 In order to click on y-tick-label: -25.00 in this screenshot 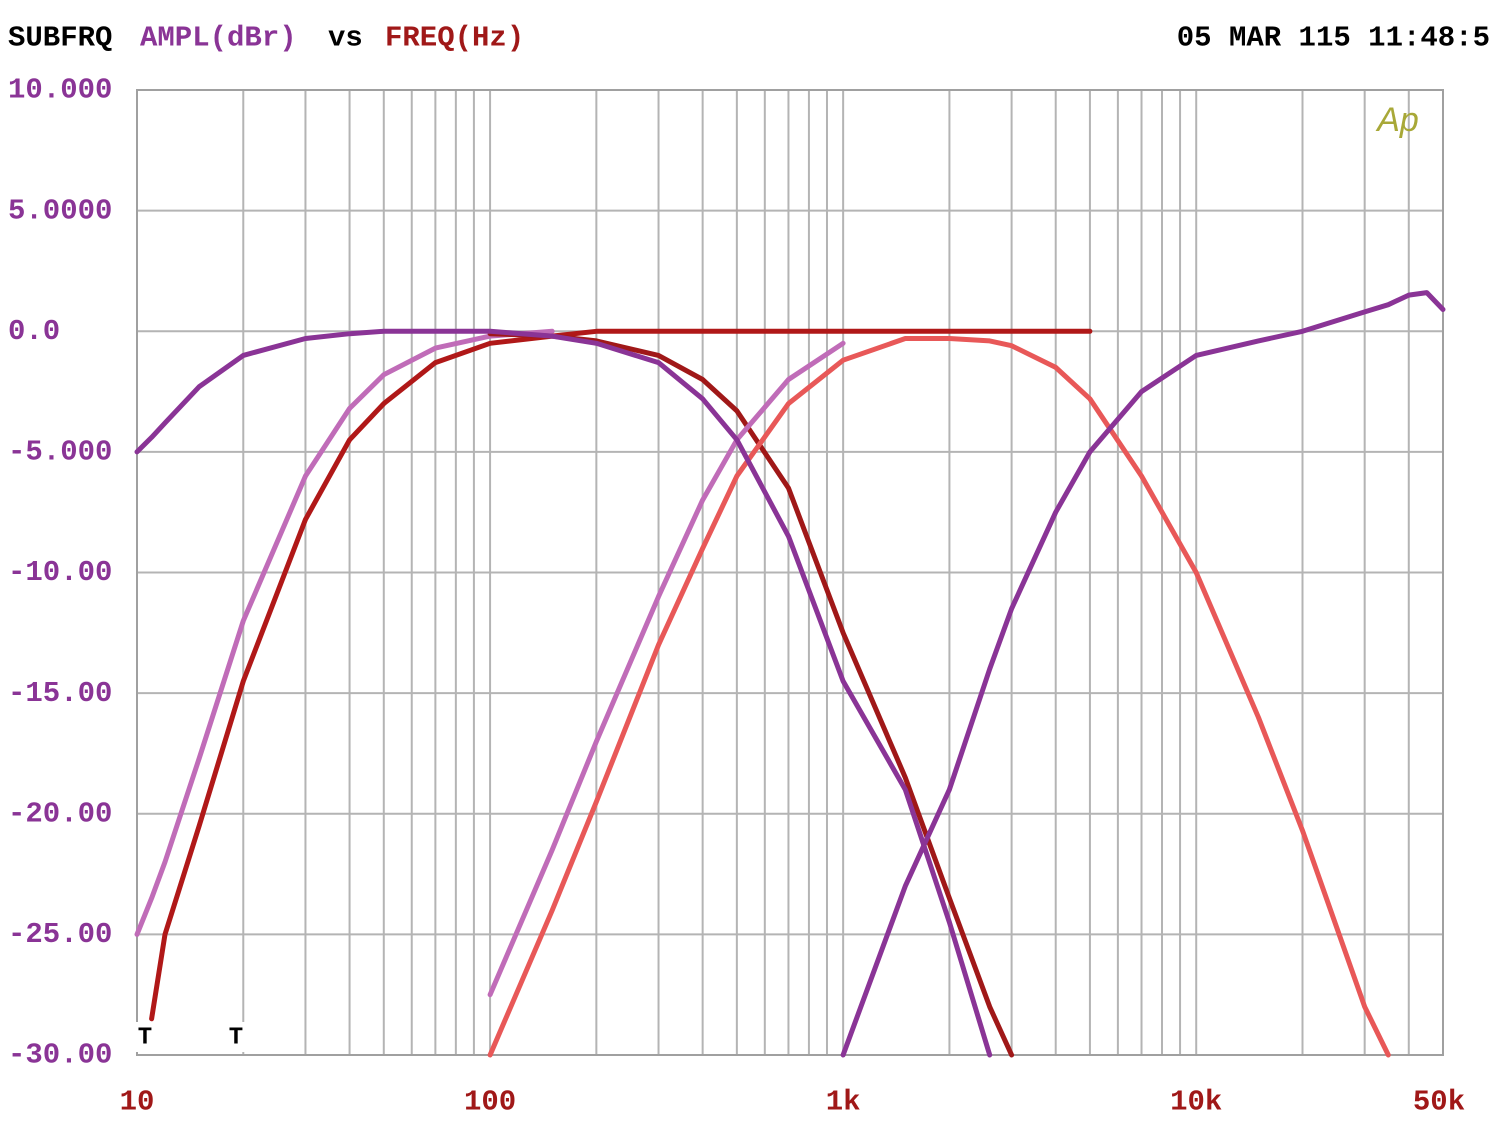, I will do `click(60, 934)`.